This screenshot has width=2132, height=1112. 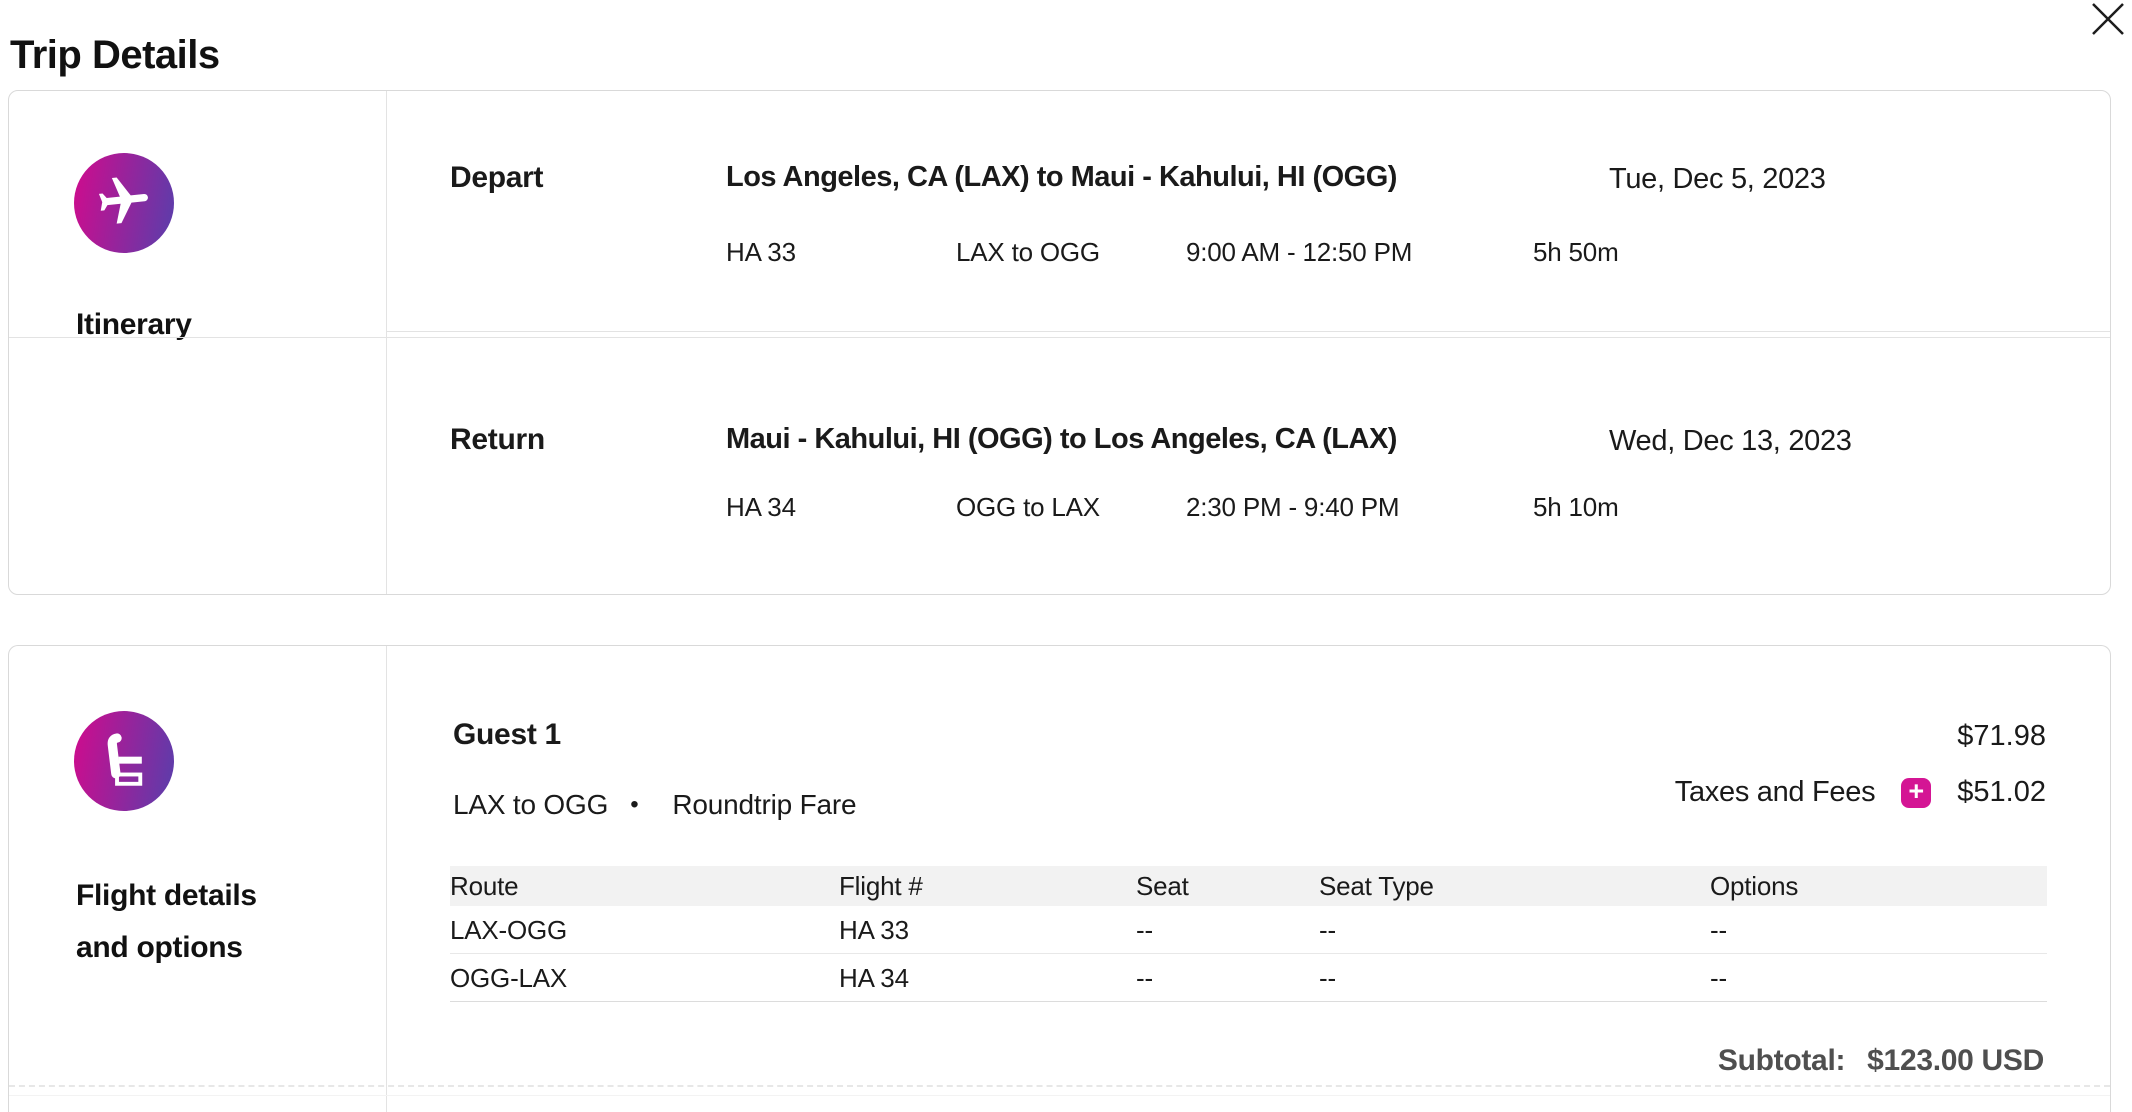 I want to click on return-flight-number: HA 34, so click(x=761, y=507).